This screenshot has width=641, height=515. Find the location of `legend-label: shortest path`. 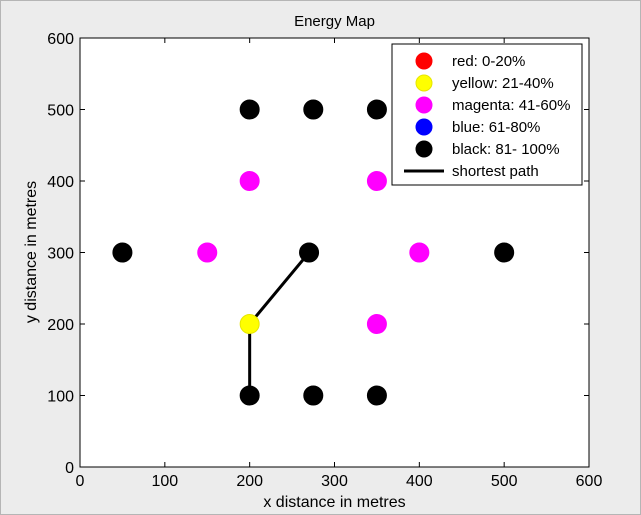

legend-label: shortest path is located at coordinates (495, 171).